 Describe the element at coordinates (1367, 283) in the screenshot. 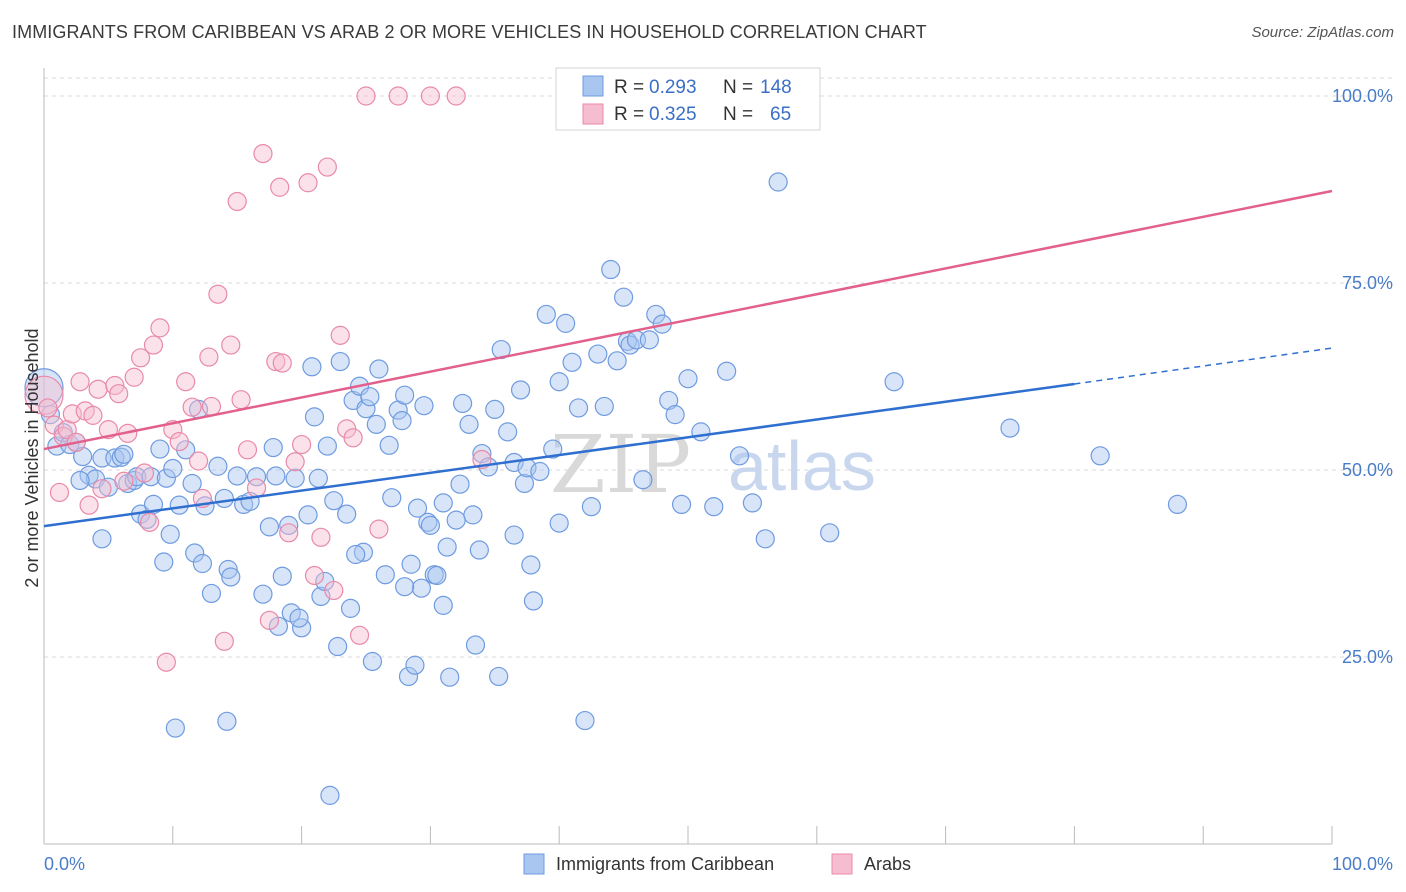

I see `y-tick-label: 75.0%` at that location.